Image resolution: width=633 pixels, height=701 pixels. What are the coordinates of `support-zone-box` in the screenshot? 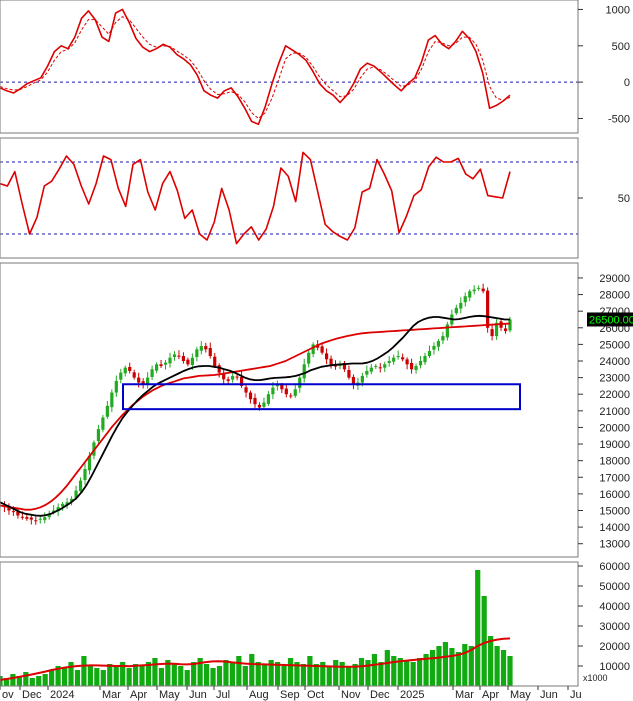 It's located at (321, 397).